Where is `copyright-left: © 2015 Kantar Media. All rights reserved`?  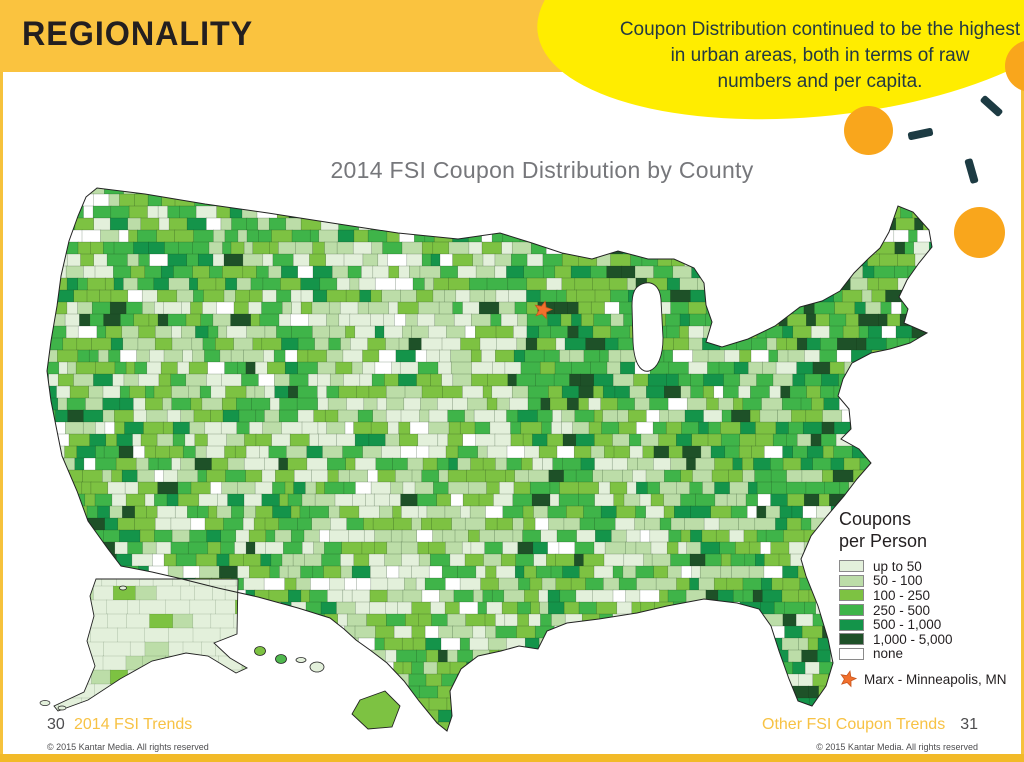 copyright-left: © 2015 Kantar Media. All rights reserved is located at coordinates (128, 747).